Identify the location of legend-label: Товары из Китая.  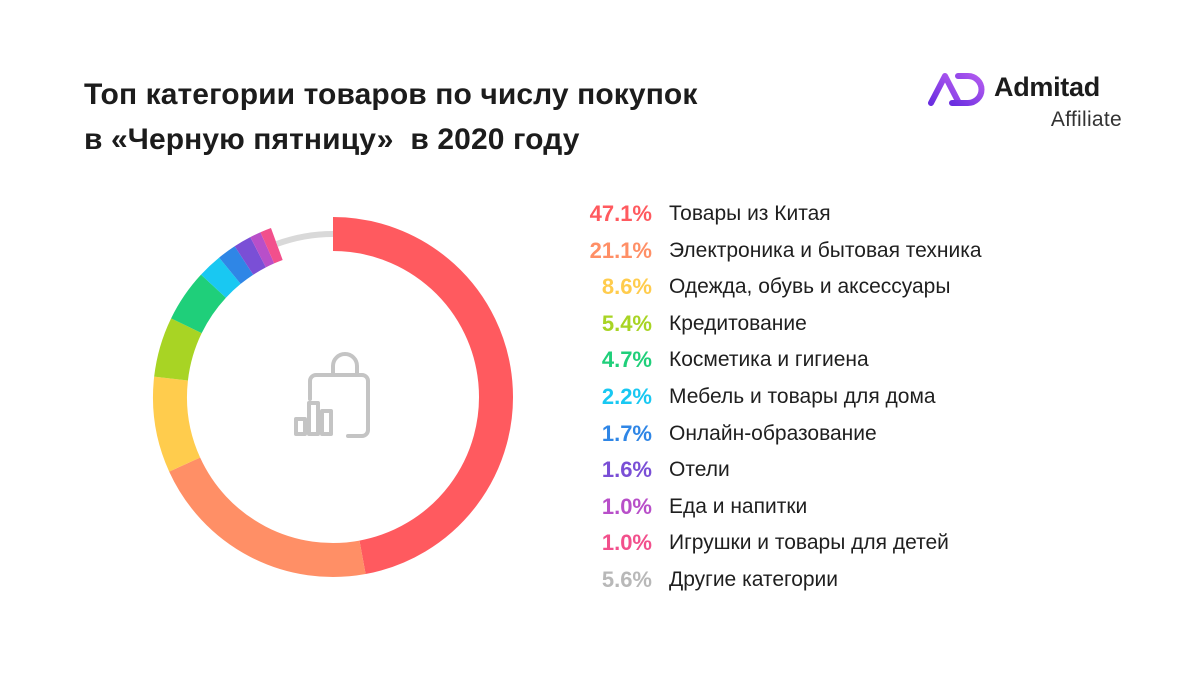
(750, 213).